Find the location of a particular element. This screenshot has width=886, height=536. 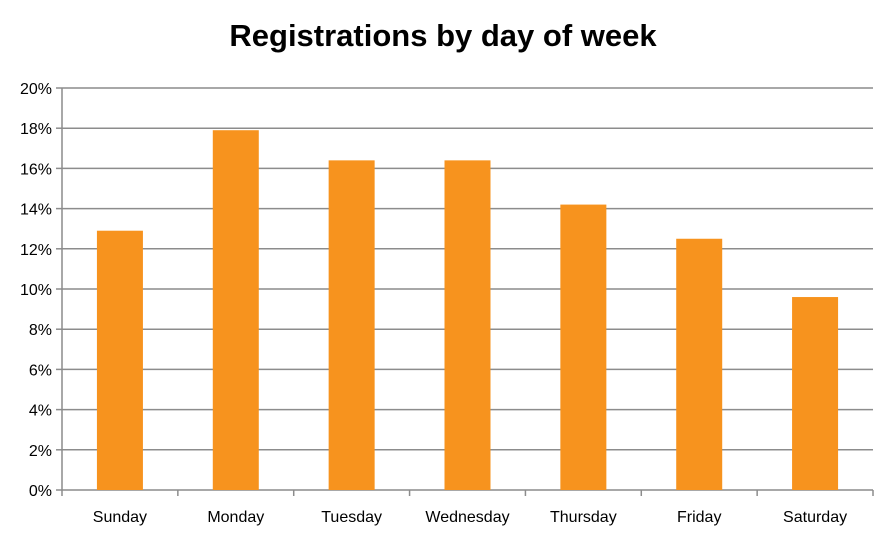

y-tick-label: 0% is located at coordinates (40, 491).